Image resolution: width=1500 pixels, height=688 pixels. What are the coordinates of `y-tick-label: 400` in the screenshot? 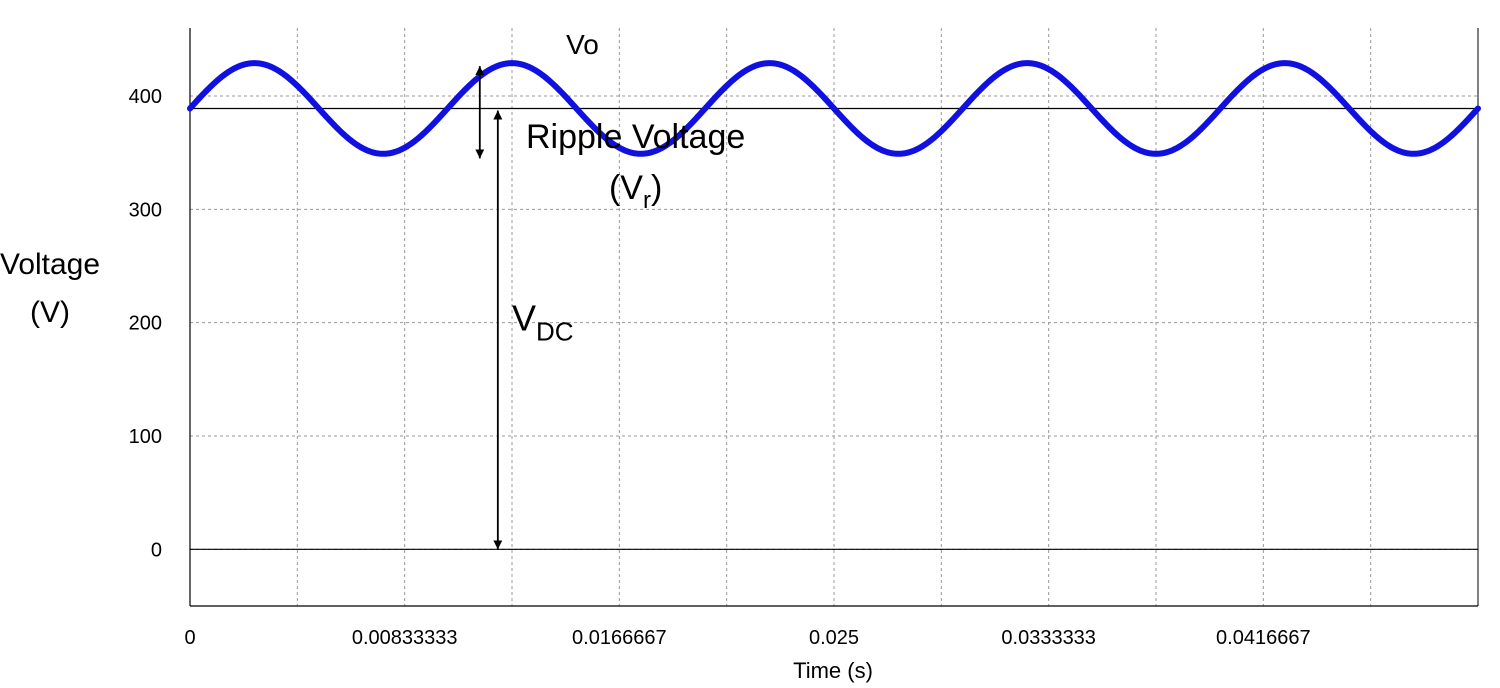 It's located at (145, 97).